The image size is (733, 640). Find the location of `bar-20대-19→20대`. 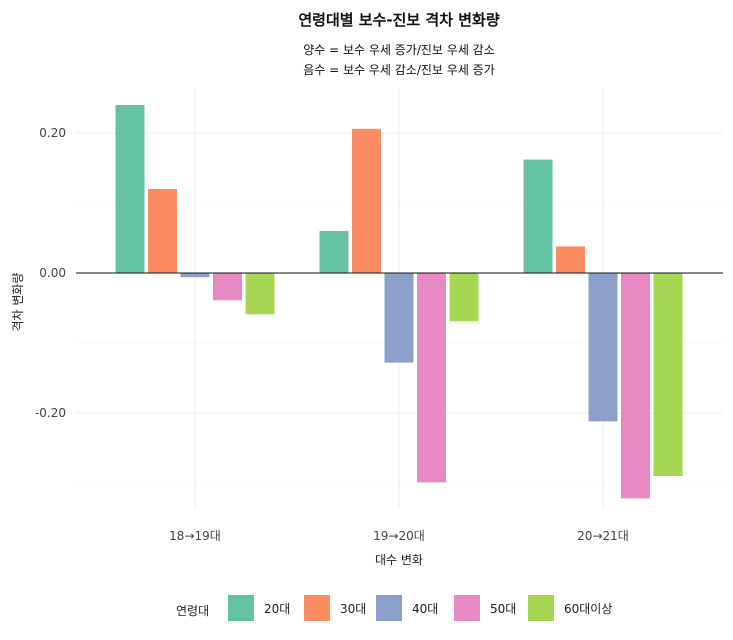

bar-20대-19→20대 is located at coordinates (334, 252).